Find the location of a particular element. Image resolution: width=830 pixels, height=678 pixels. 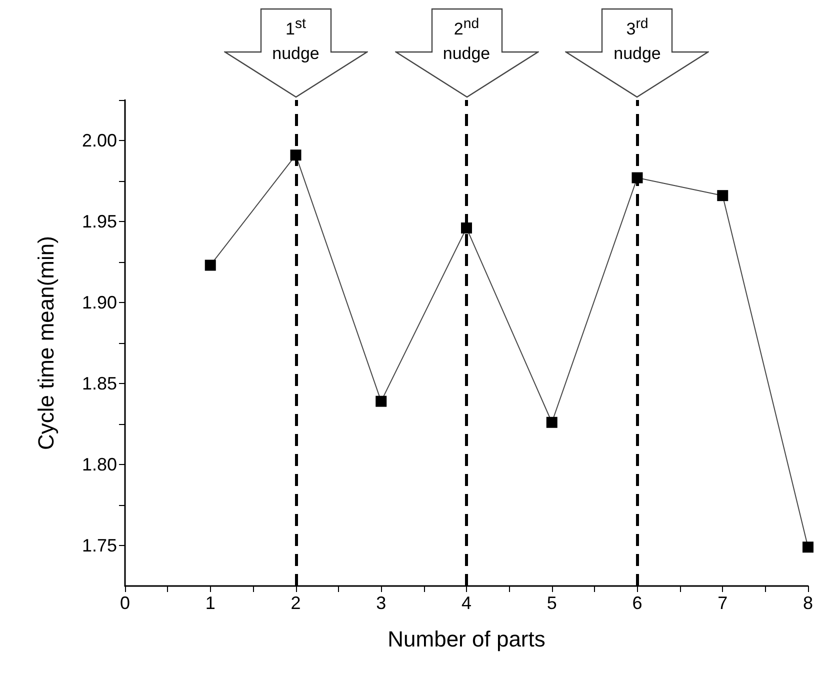

y-tick-label: 2.00 is located at coordinates (99, 140).